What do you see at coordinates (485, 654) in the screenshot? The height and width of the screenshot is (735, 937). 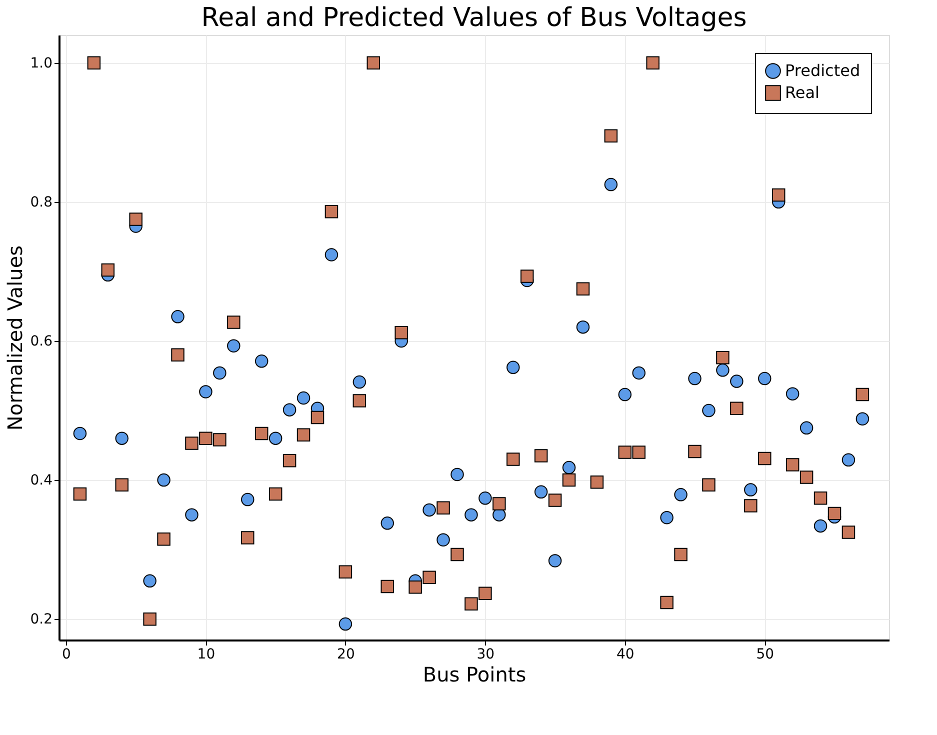 I see `x-tick-label: 30` at bounding box center [485, 654].